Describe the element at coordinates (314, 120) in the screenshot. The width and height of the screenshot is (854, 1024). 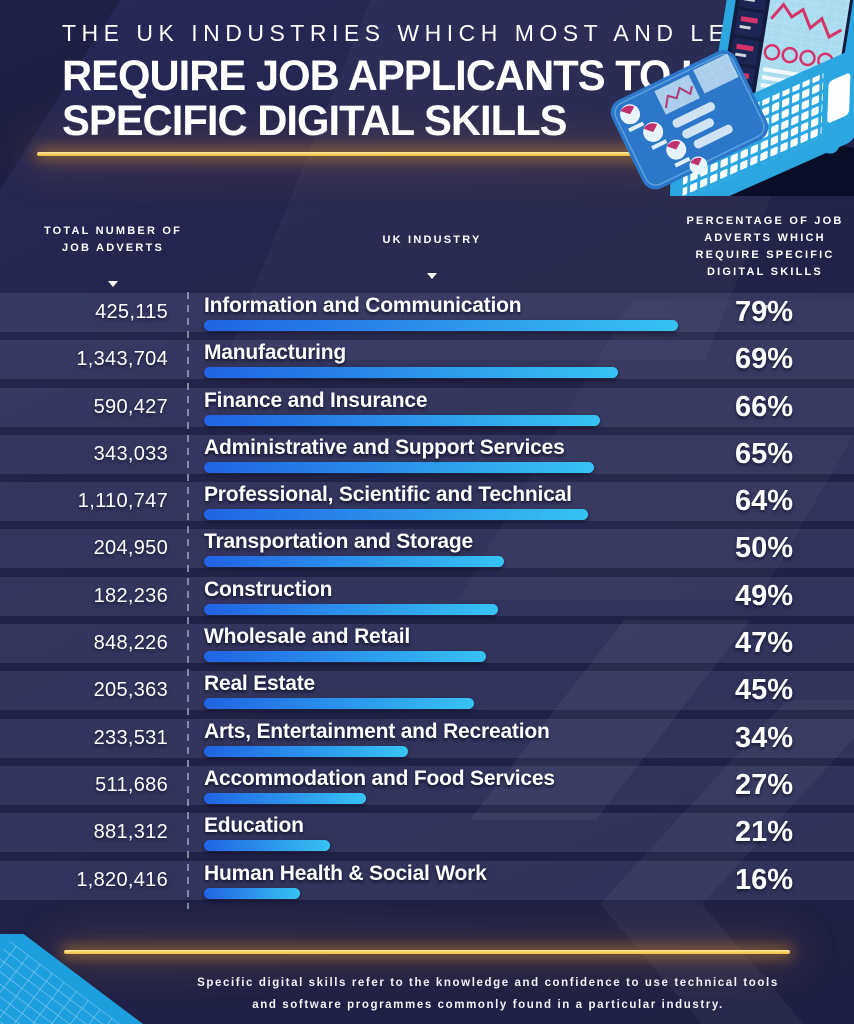
I see `page-title-line2: SPECIFIC DIGITAL SKILLS` at that location.